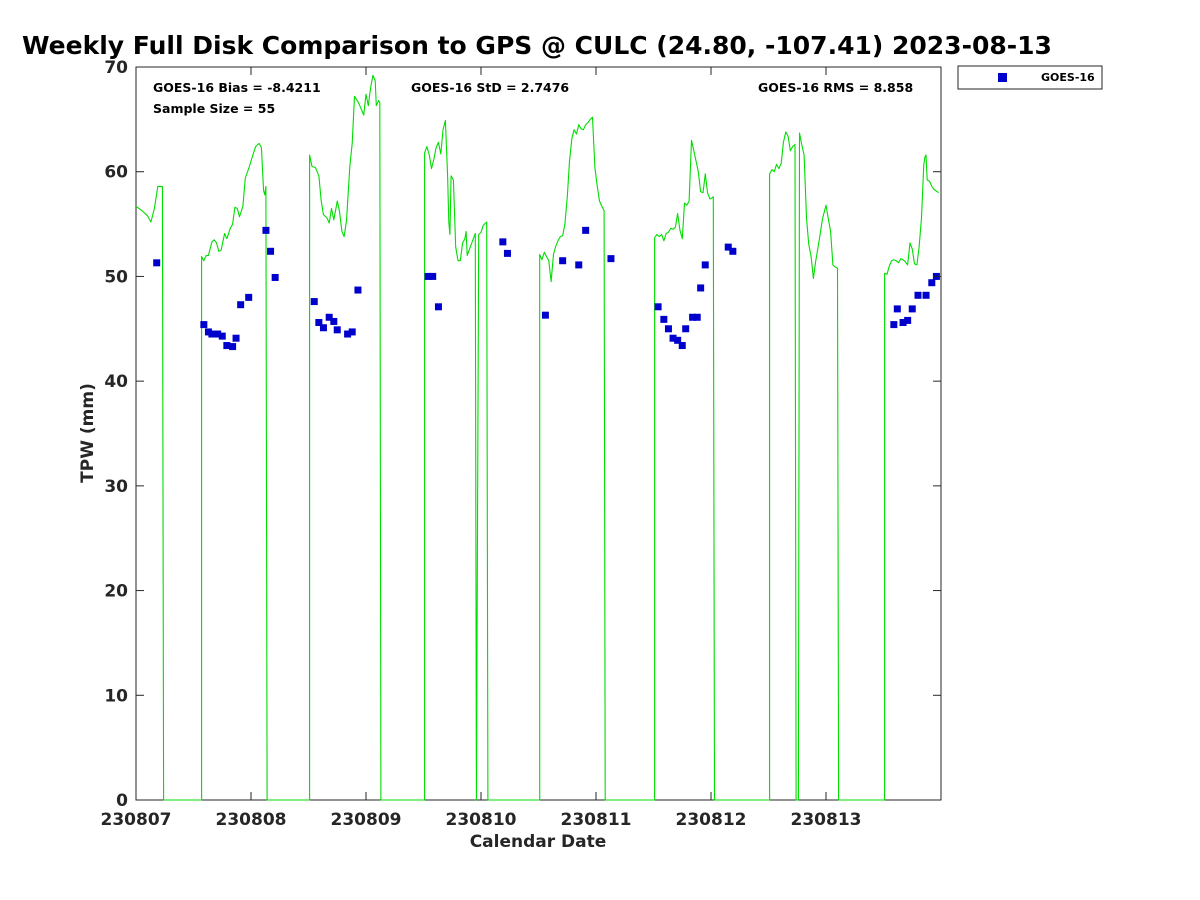 The width and height of the screenshot is (1200, 900). What do you see at coordinates (122, 801) in the screenshot?
I see `y-tick-label: 0` at bounding box center [122, 801].